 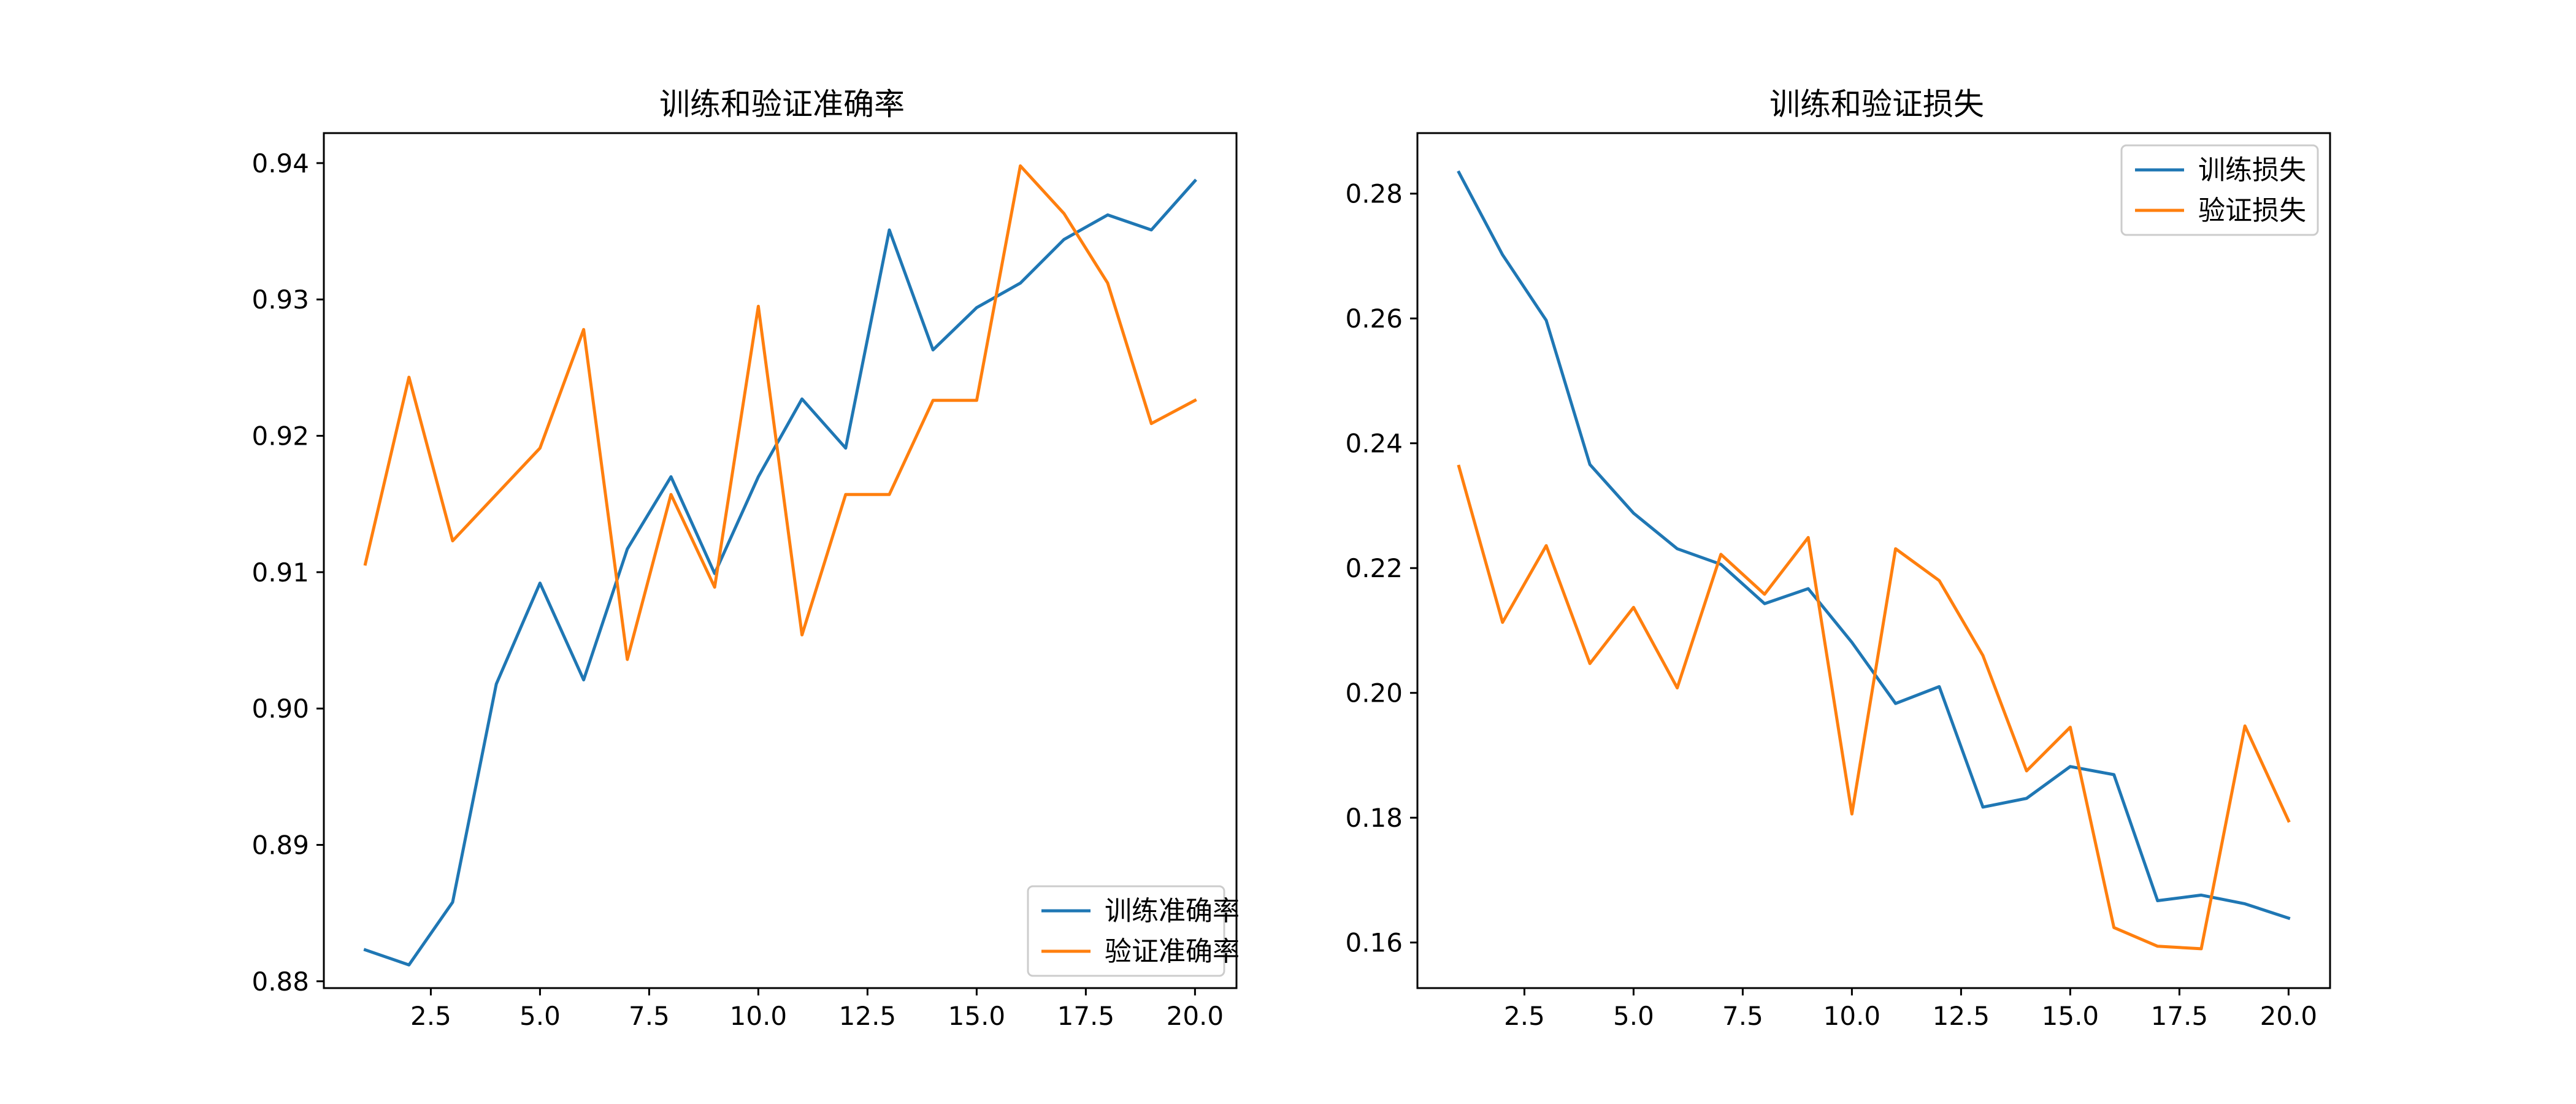 What do you see at coordinates (2219, 190) in the screenshot?
I see `loss-legend-box` at bounding box center [2219, 190].